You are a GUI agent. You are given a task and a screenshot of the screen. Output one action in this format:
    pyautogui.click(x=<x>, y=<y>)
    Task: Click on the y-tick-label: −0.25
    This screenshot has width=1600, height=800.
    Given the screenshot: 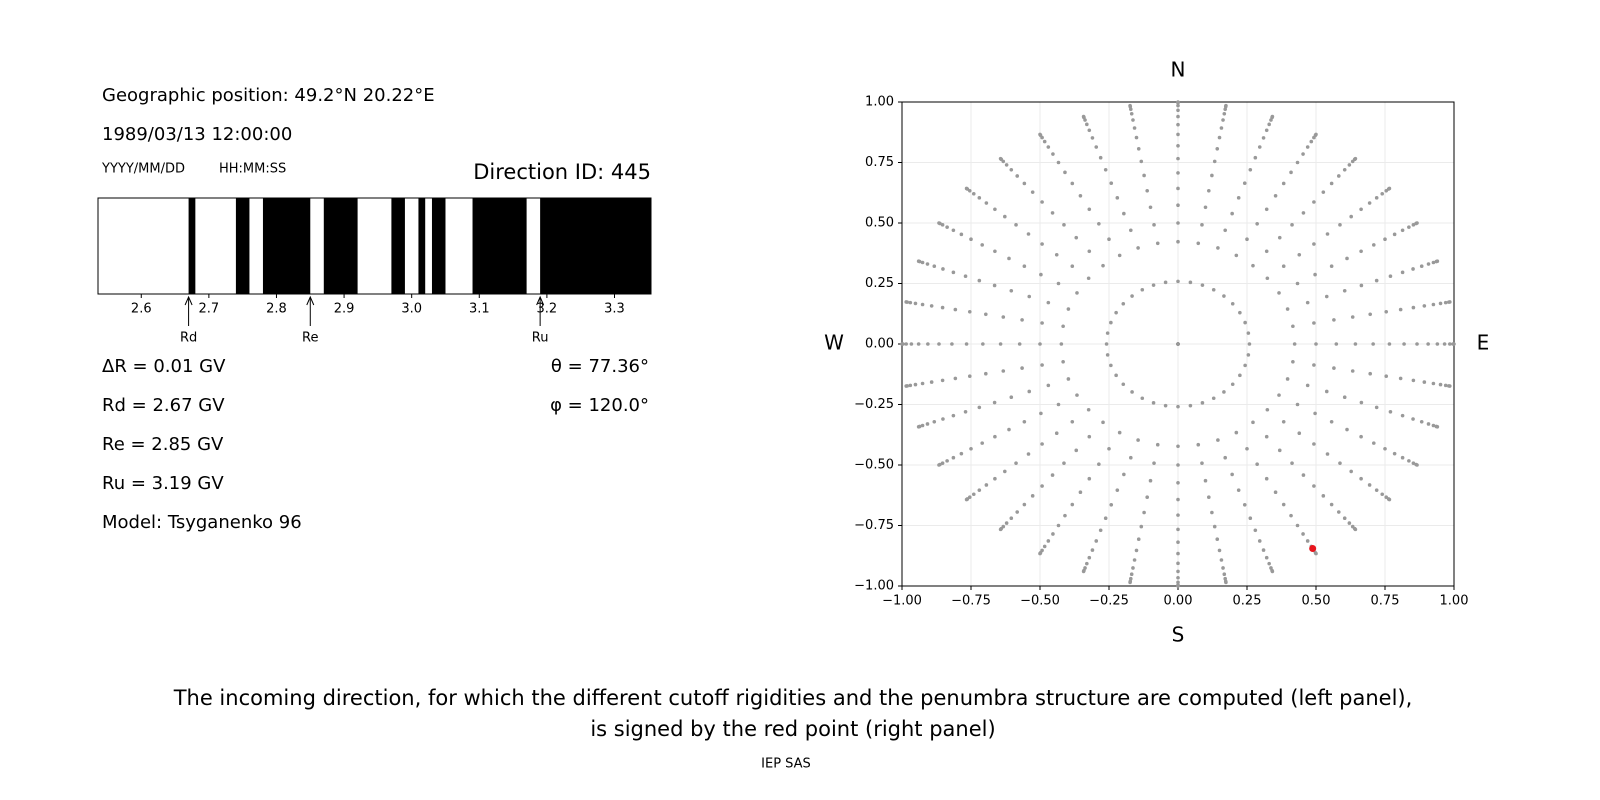 What is the action you would take?
    pyautogui.click(x=874, y=404)
    